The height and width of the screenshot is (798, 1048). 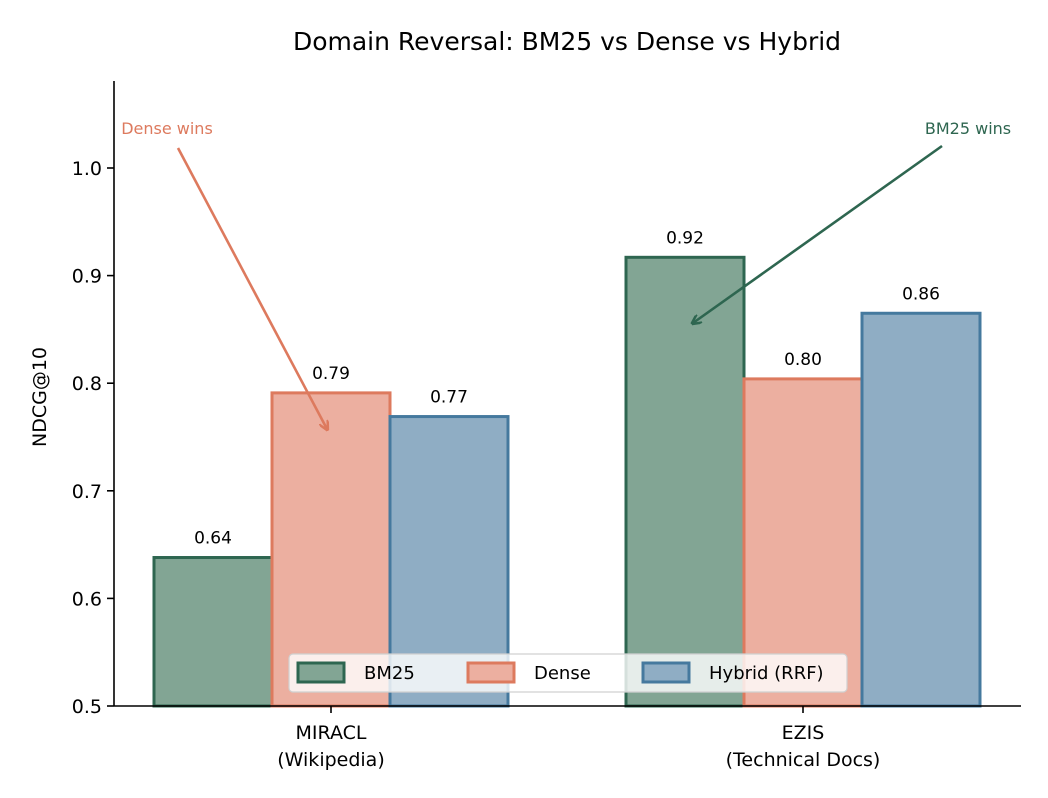 What do you see at coordinates (331, 374) in the screenshot?
I see `data-label-dense-1: 0.79` at bounding box center [331, 374].